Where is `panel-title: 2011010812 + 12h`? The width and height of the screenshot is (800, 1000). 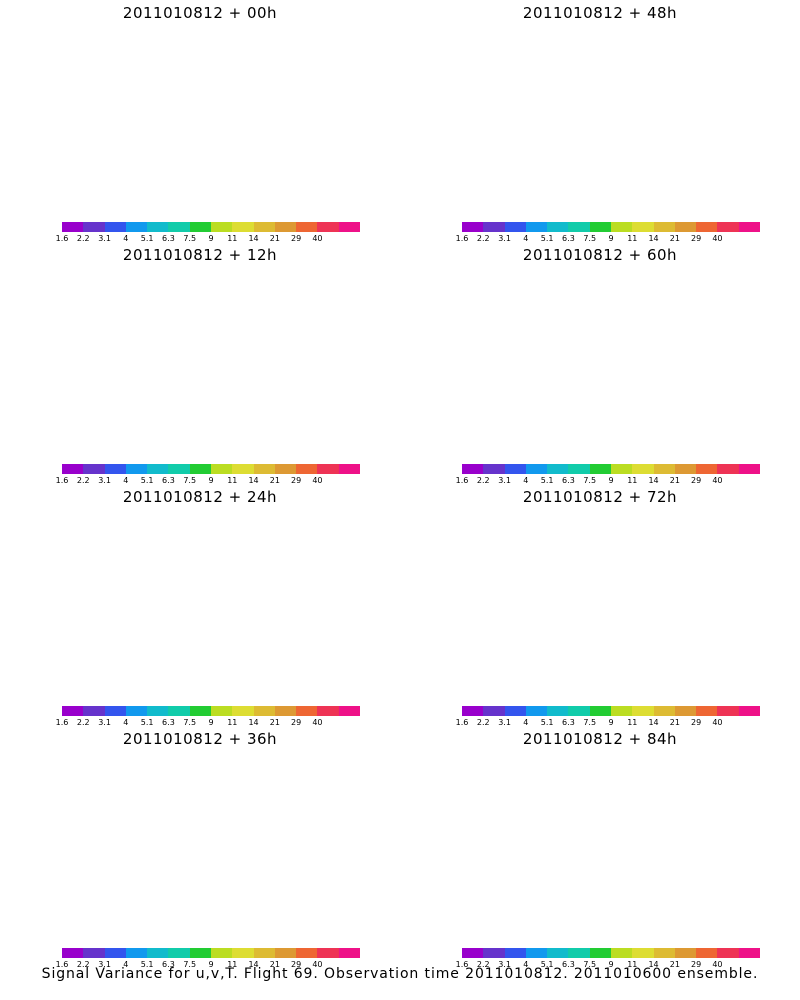
panel-title: 2011010812 + 12h is located at coordinates (200, 255).